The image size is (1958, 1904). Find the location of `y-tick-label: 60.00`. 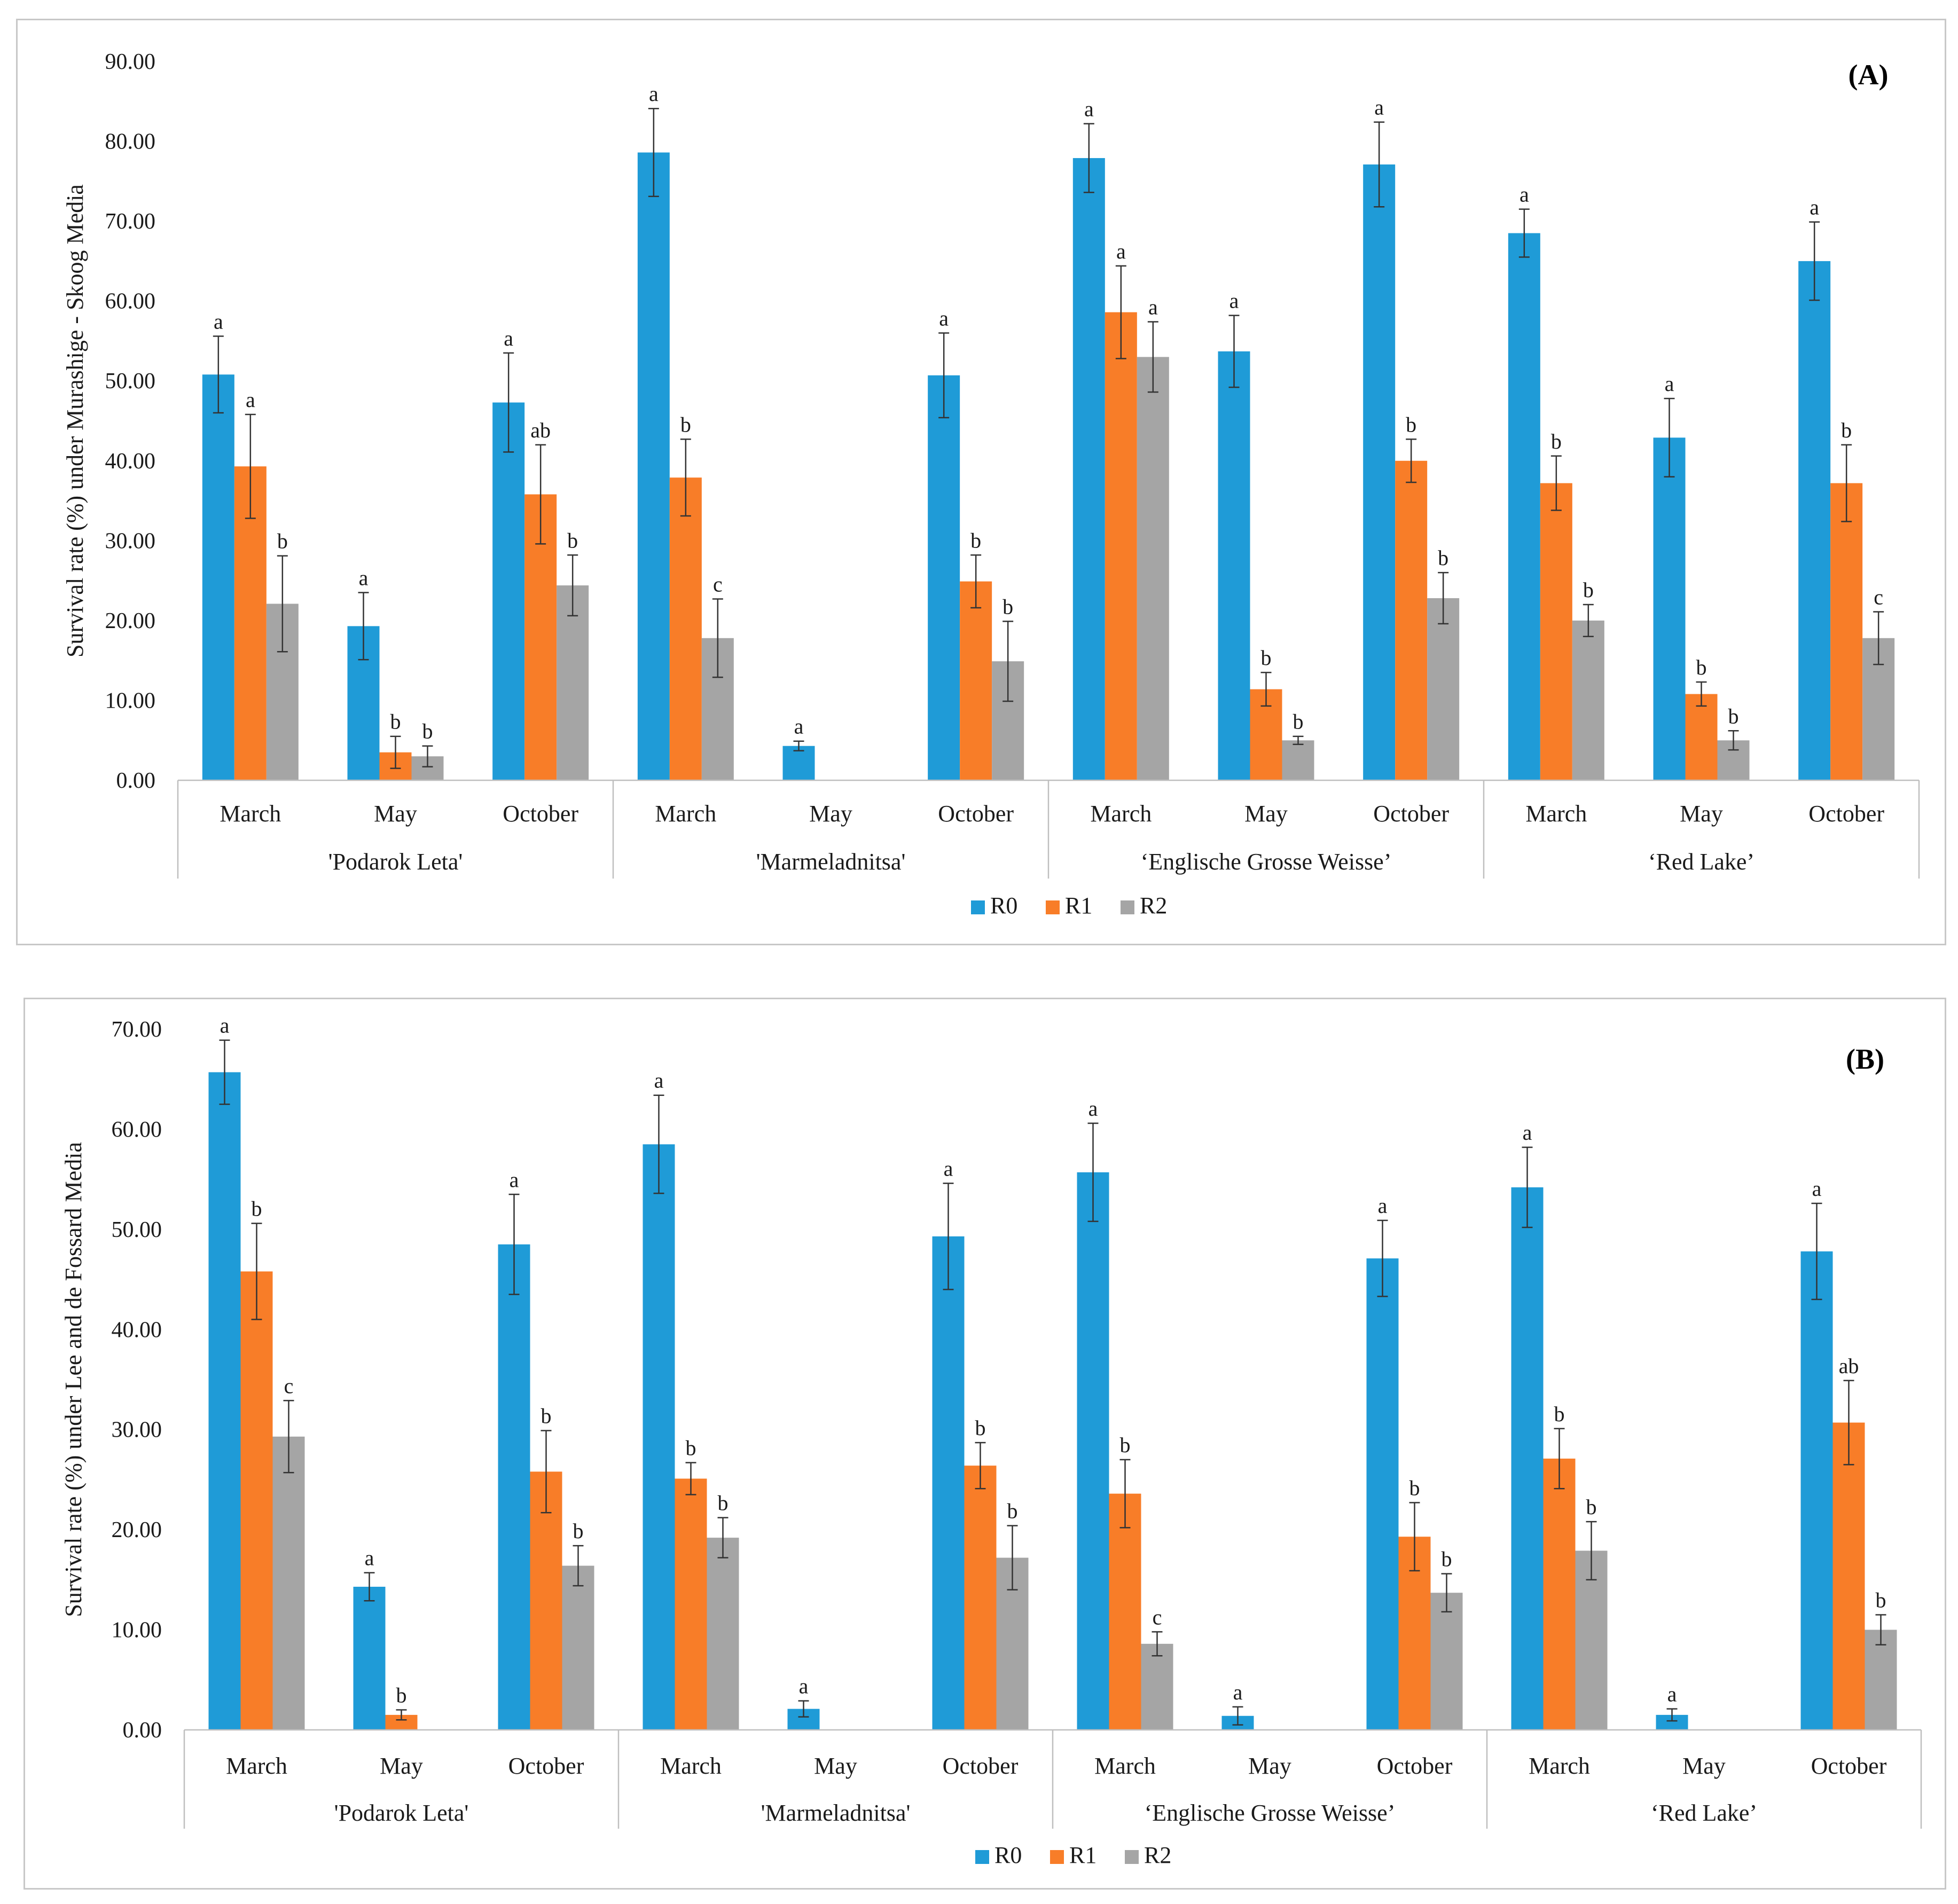

y-tick-label: 60.00 is located at coordinates (137, 1129).